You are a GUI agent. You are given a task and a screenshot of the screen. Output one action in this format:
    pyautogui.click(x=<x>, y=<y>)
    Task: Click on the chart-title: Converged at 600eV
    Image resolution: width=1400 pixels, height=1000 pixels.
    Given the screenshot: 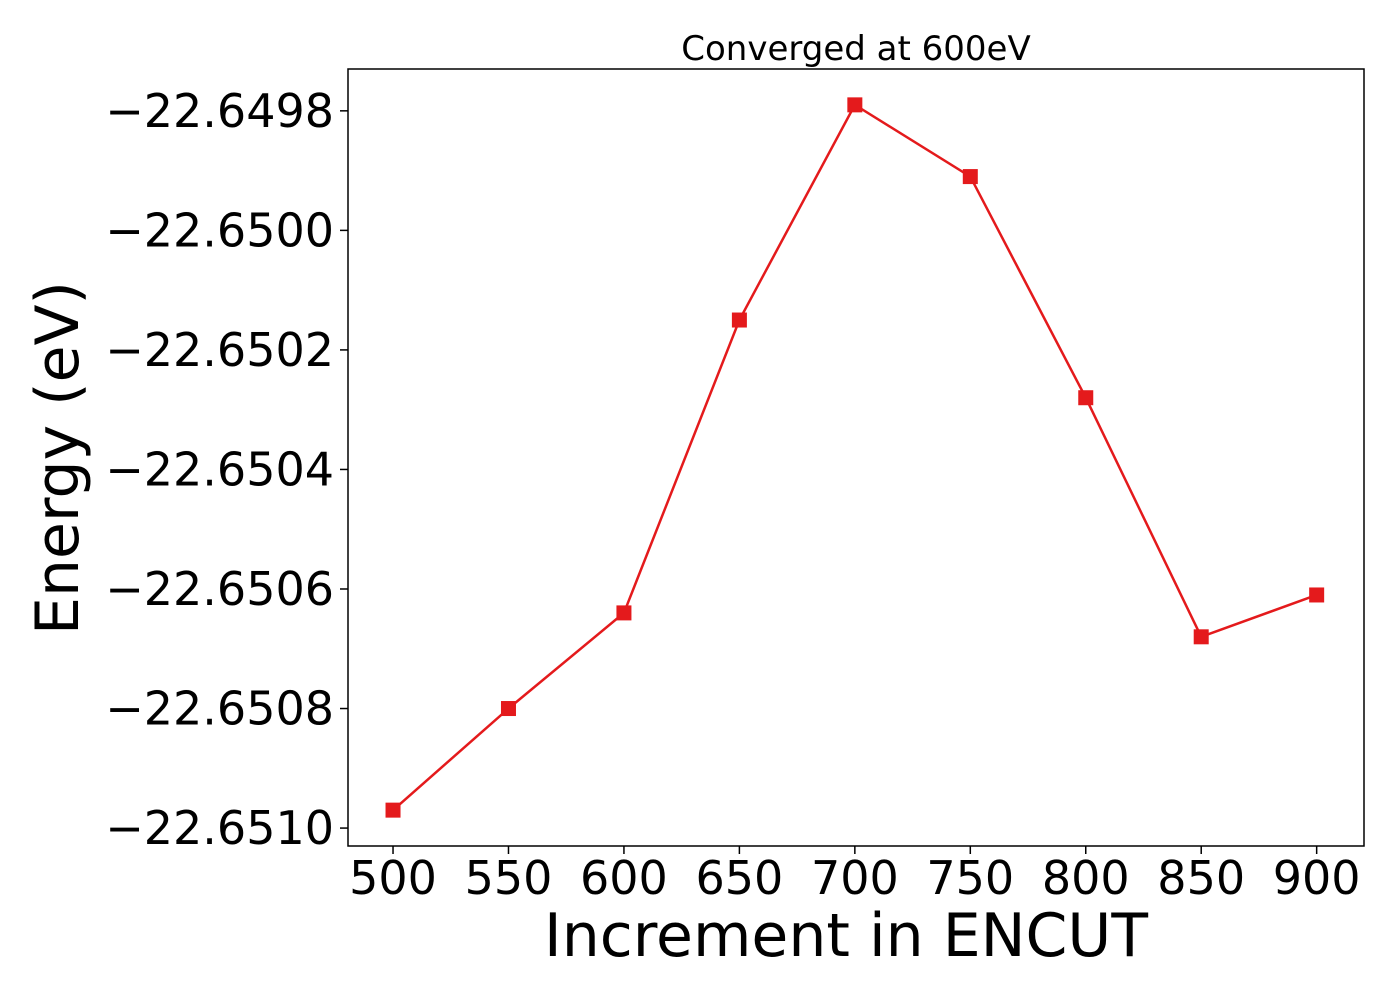 What is the action you would take?
    pyautogui.click(x=855, y=49)
    